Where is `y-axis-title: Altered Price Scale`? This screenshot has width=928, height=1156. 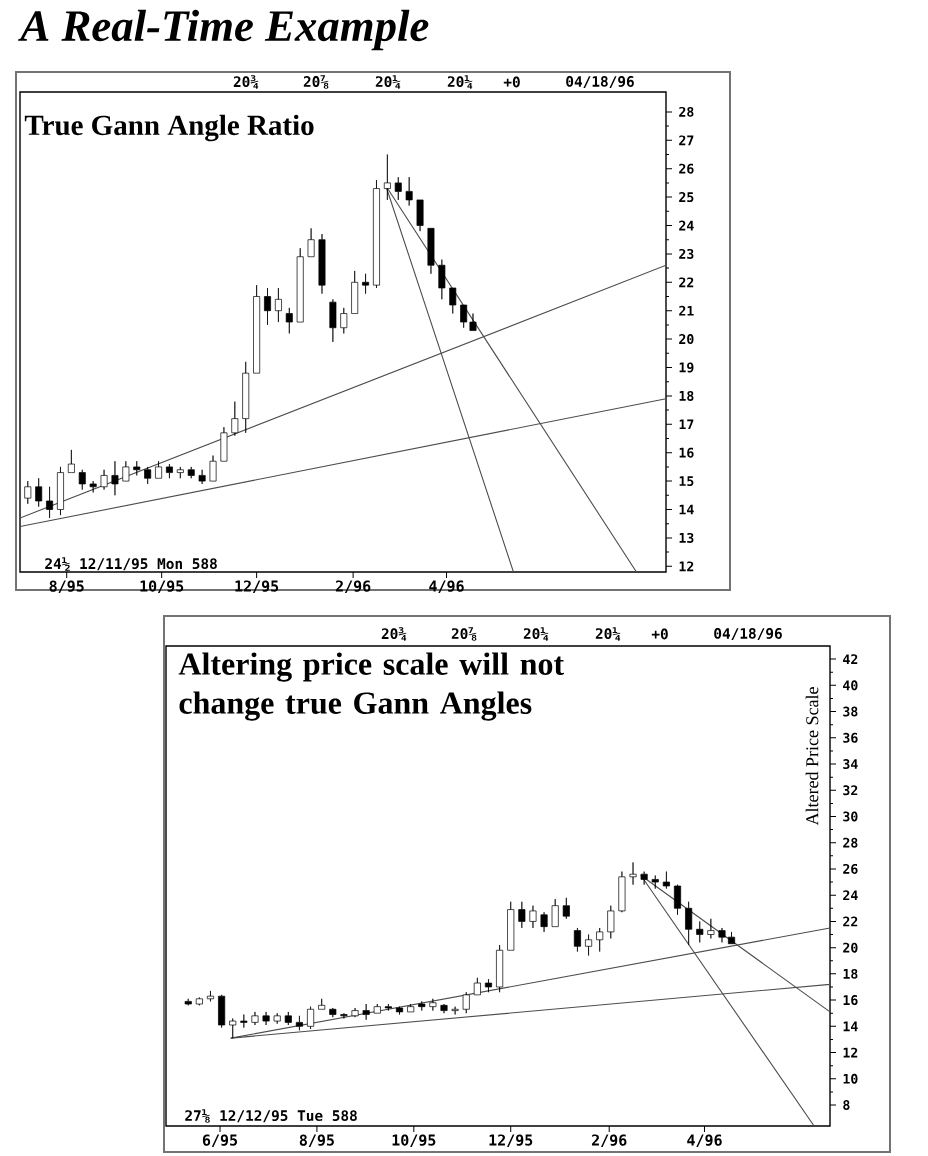
y-axis-title: Altered Price Scale is located at coordinates (812, 756).